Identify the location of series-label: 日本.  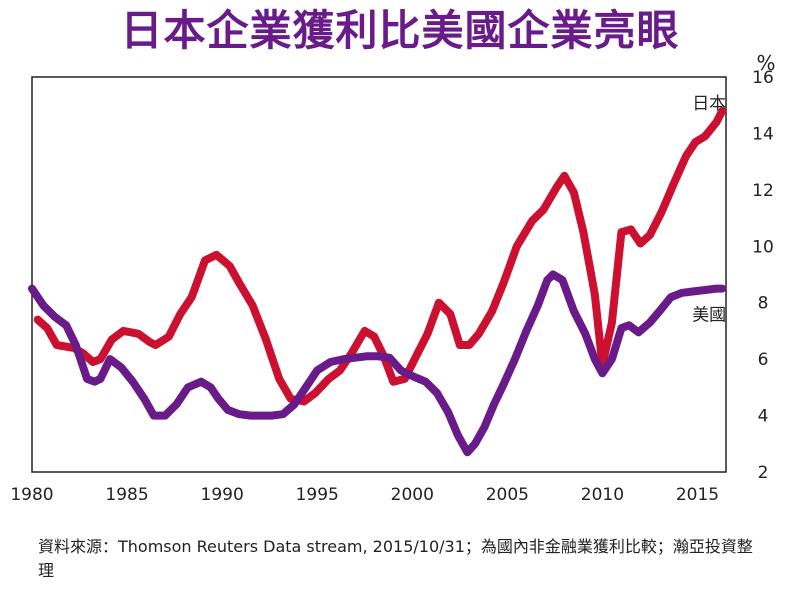
(709, 104).